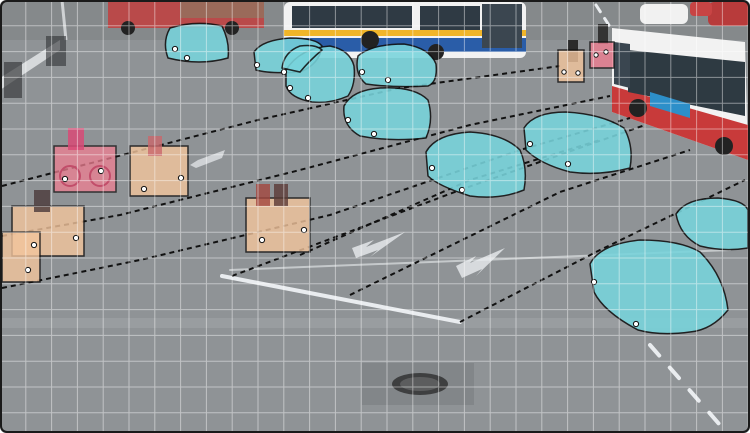 This screenshot has width=750, height=433. Describe the element at coordinates (604, 17) in the screenshot. I see `top-center-dashes` at that location.